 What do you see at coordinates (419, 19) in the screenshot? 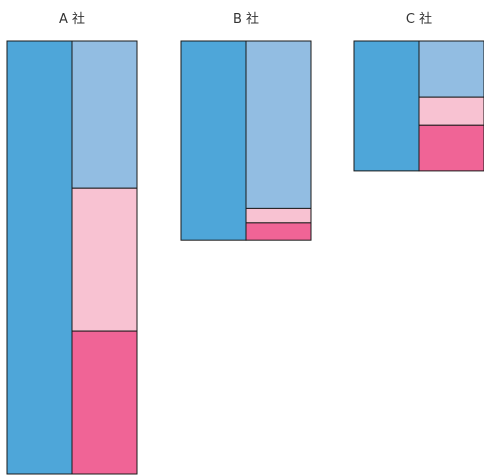
I see `company-title-3: C 社` at bounding box center [419, 19].